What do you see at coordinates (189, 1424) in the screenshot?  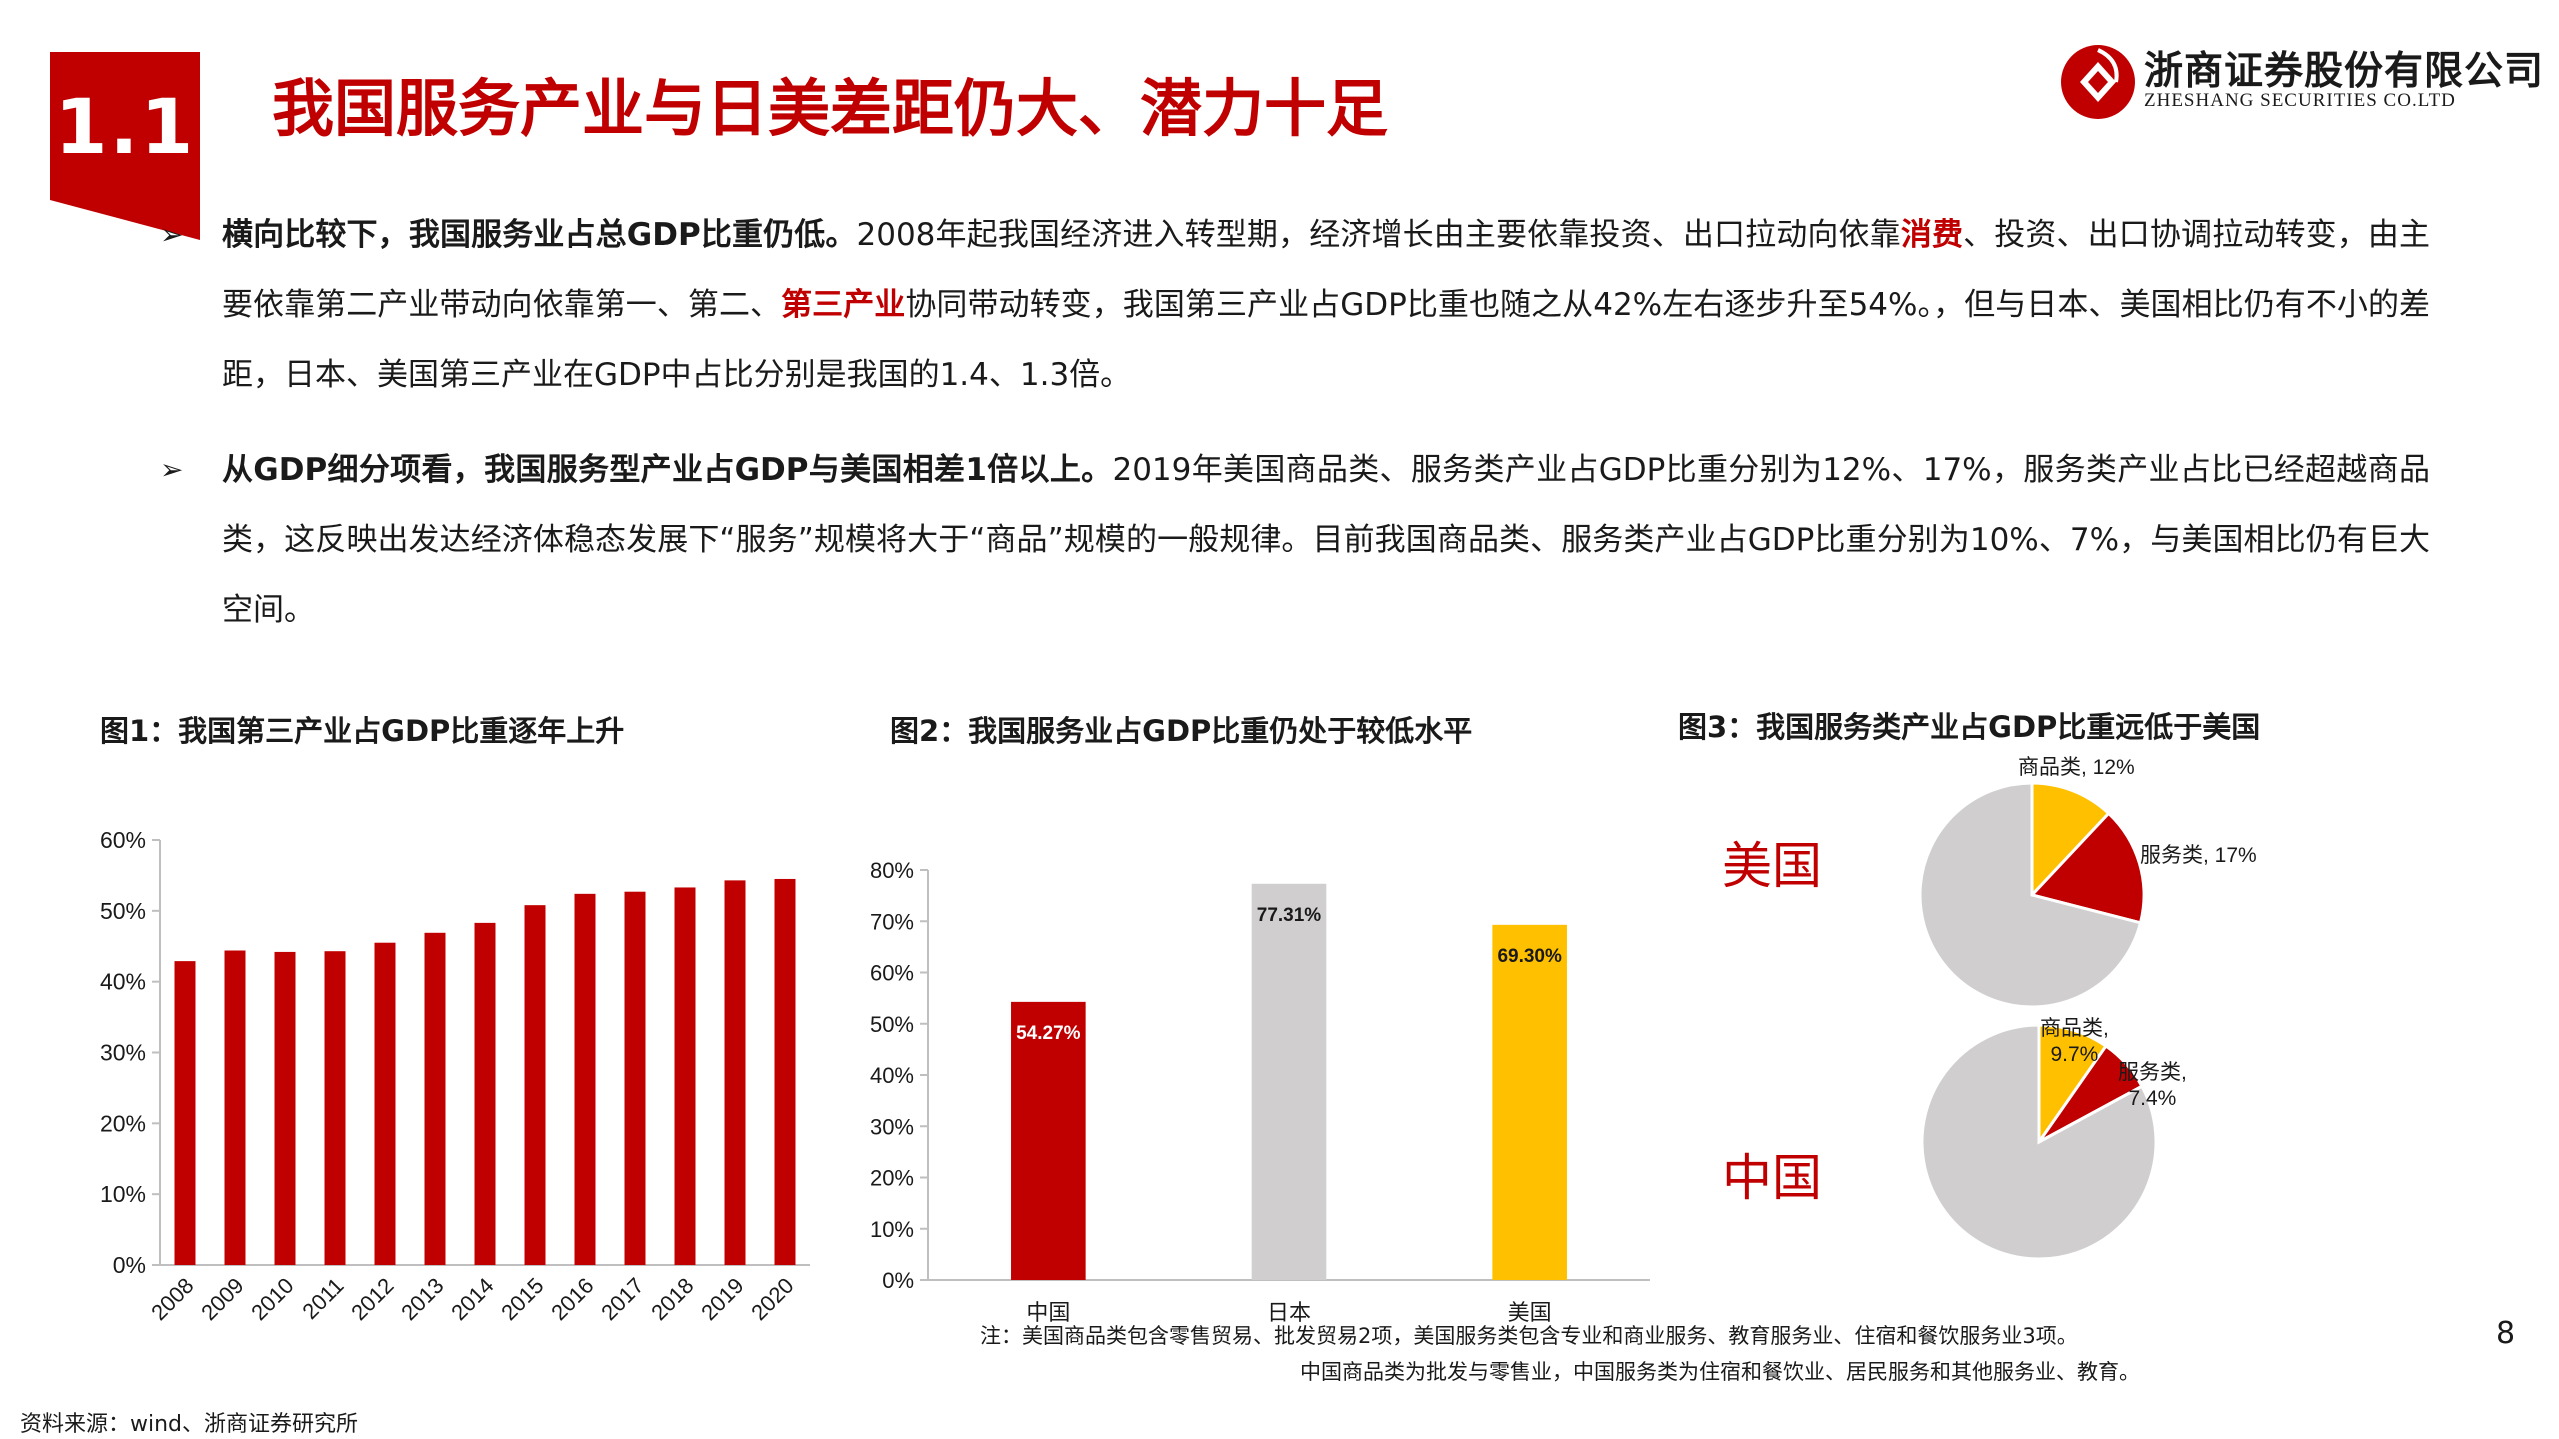 I see `source-note: 资料来源：wind、浙商证券研究所` at bounding box center [189, 1424].